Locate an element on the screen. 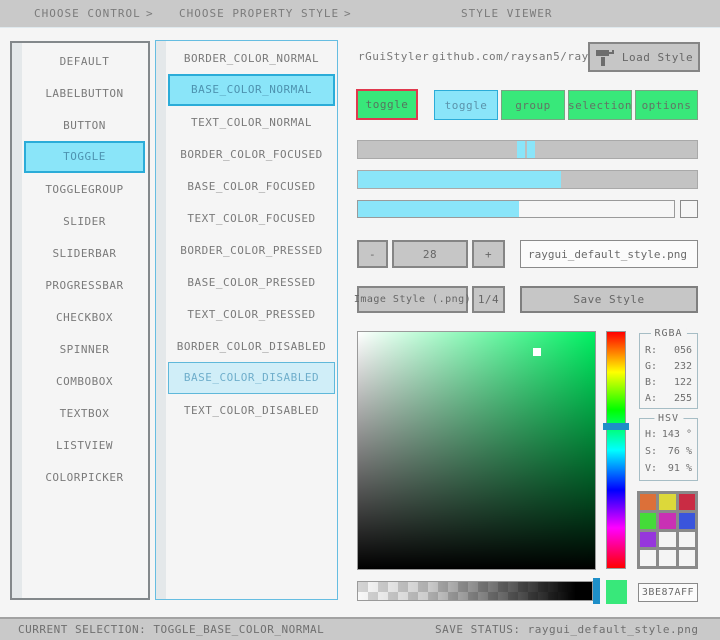  image-style-label: Image Style (.png) is located at coordinates (412, 299).